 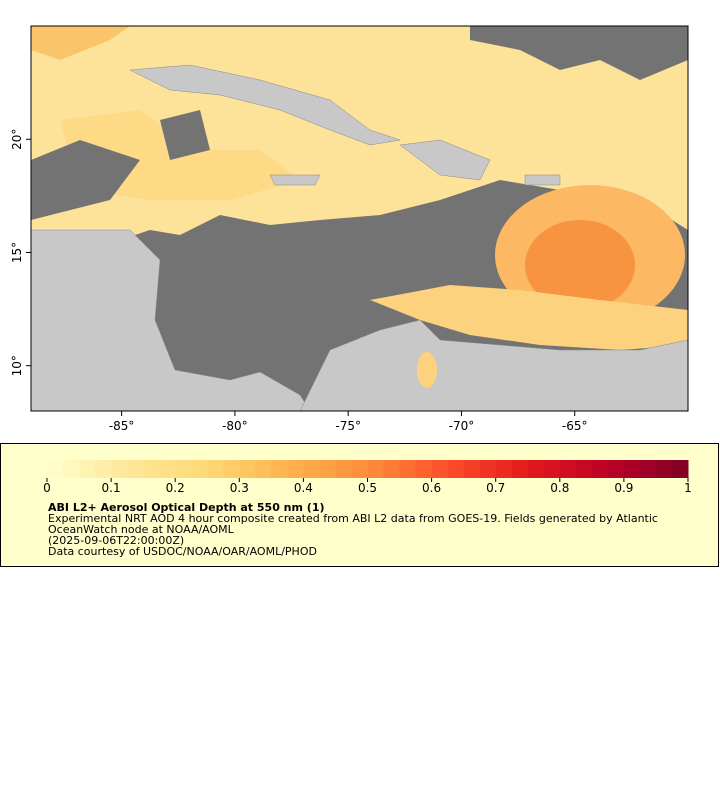 I want to click on y-tick-label: 20°, so click(x=17, y=139).